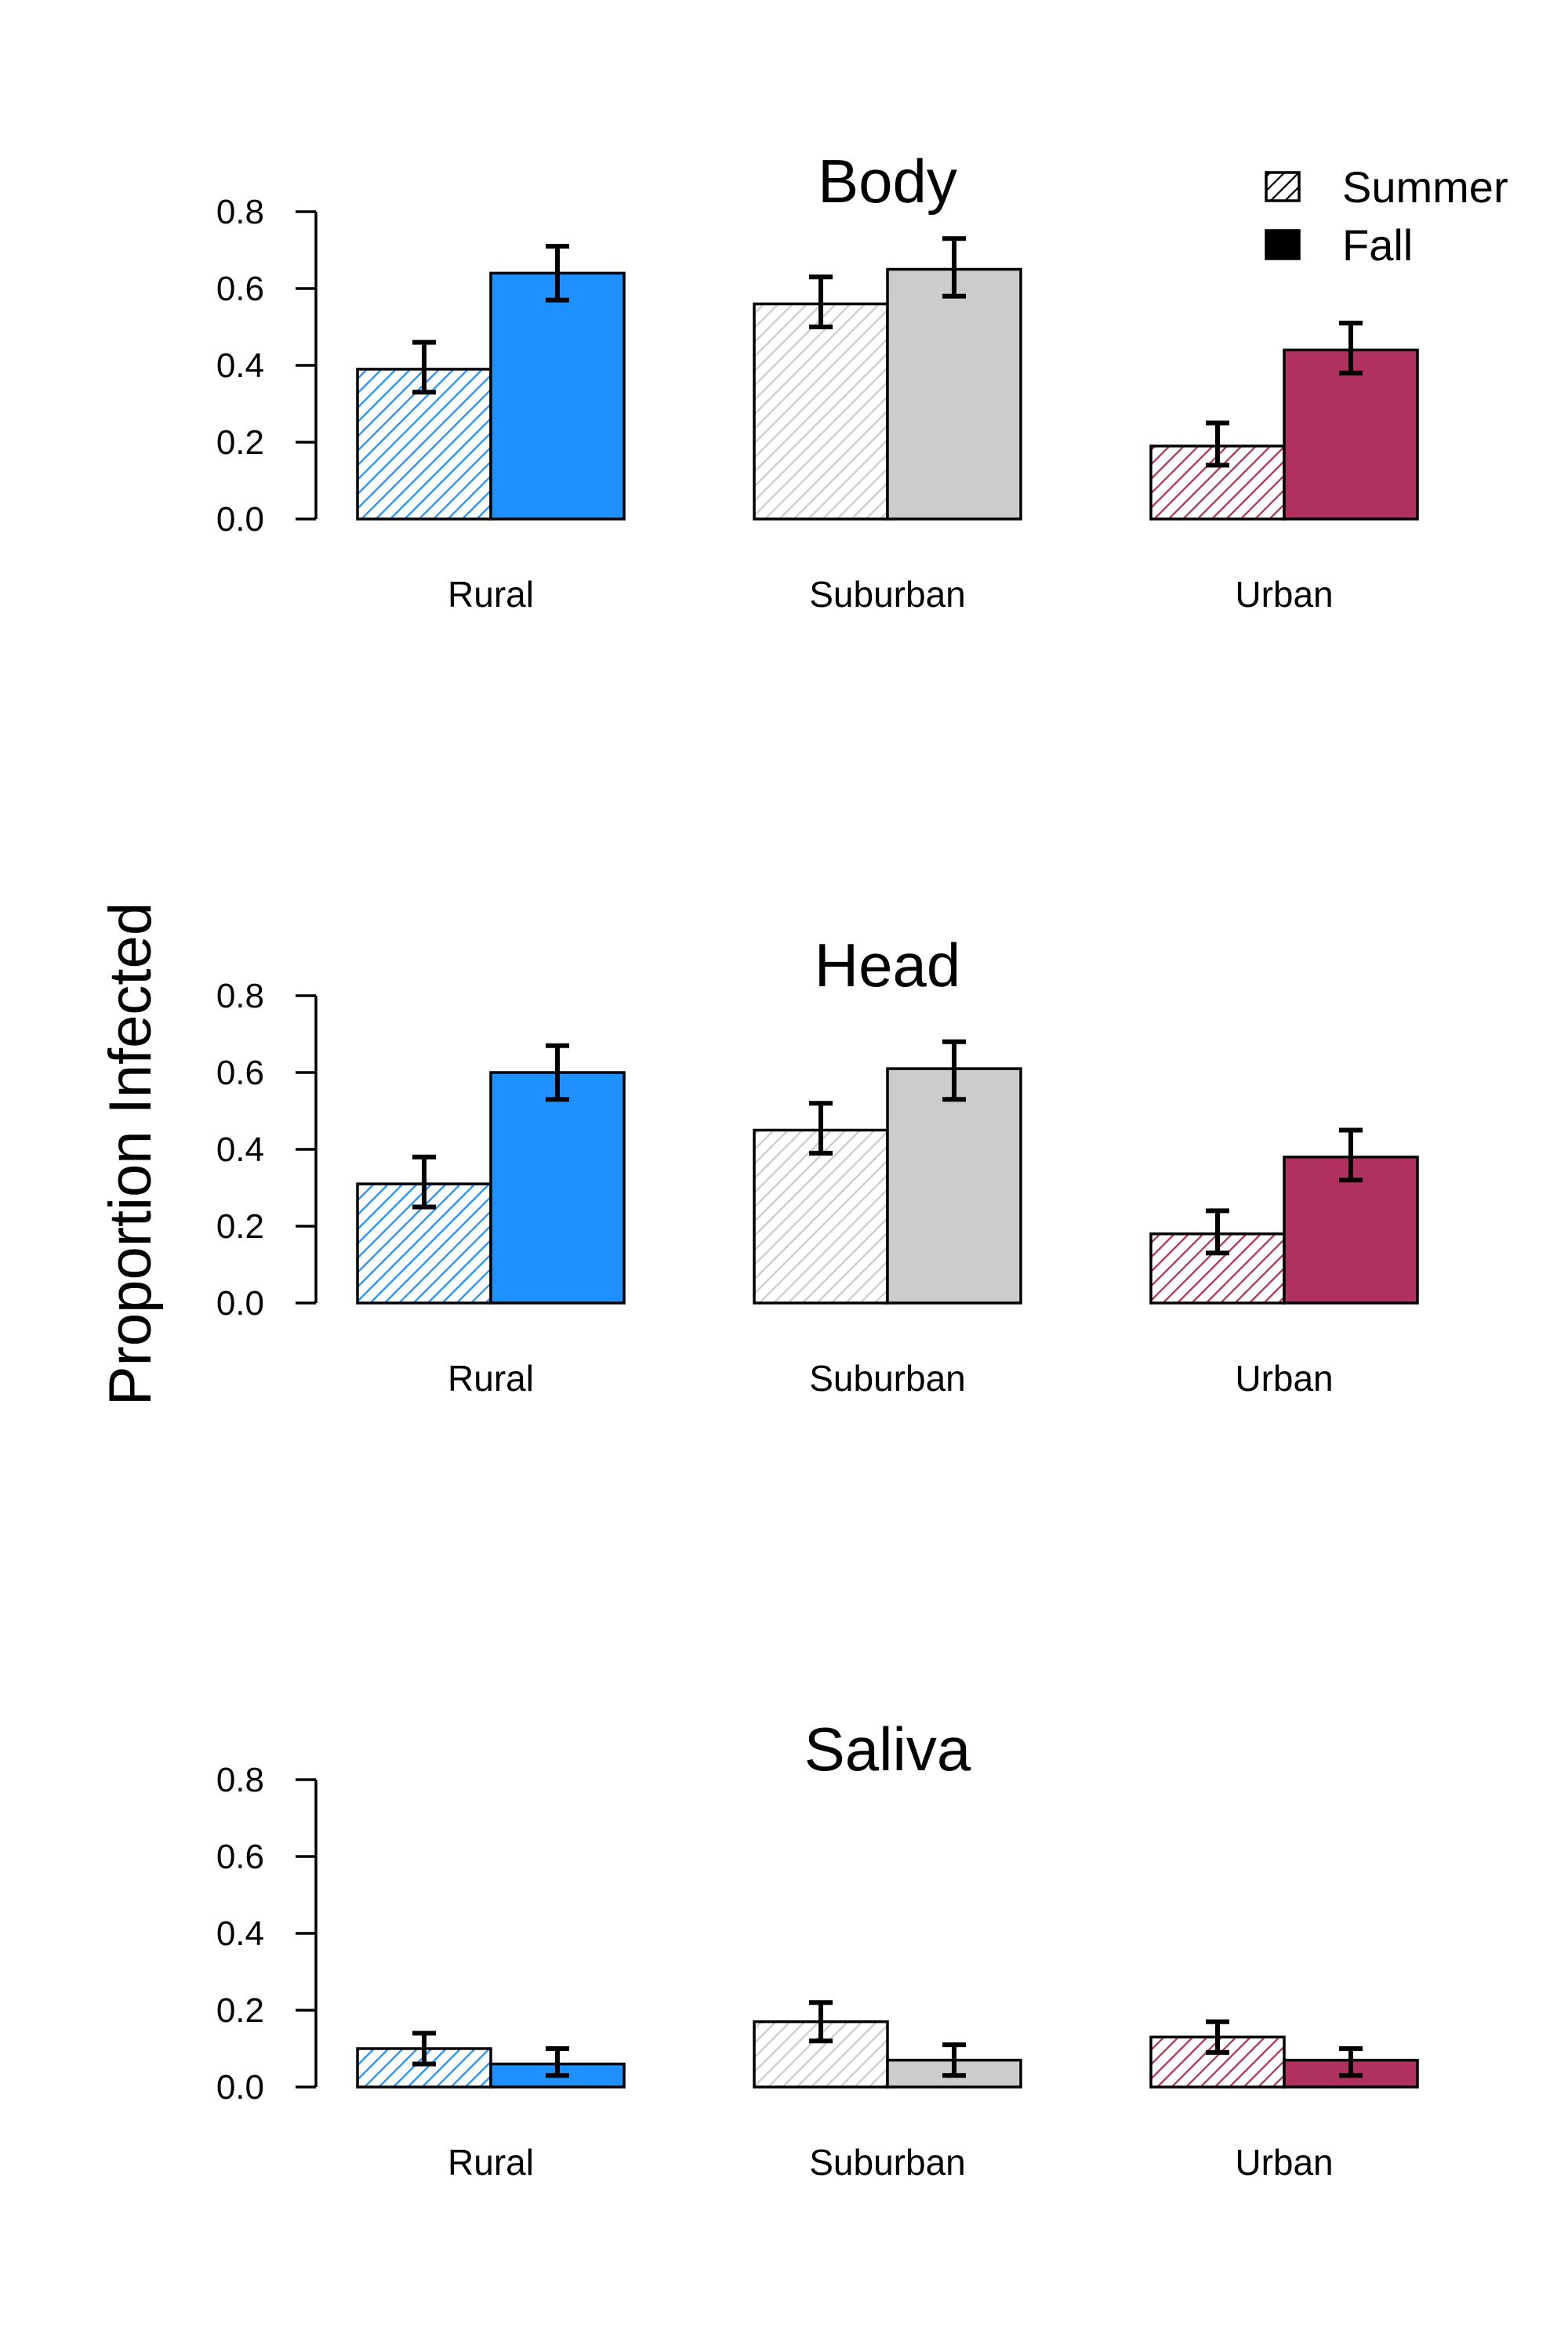 Image resolution: width=1568 pixels, height=2352 pixels. I want to click on legend-label-fall: Fall, so click(1377, 245).